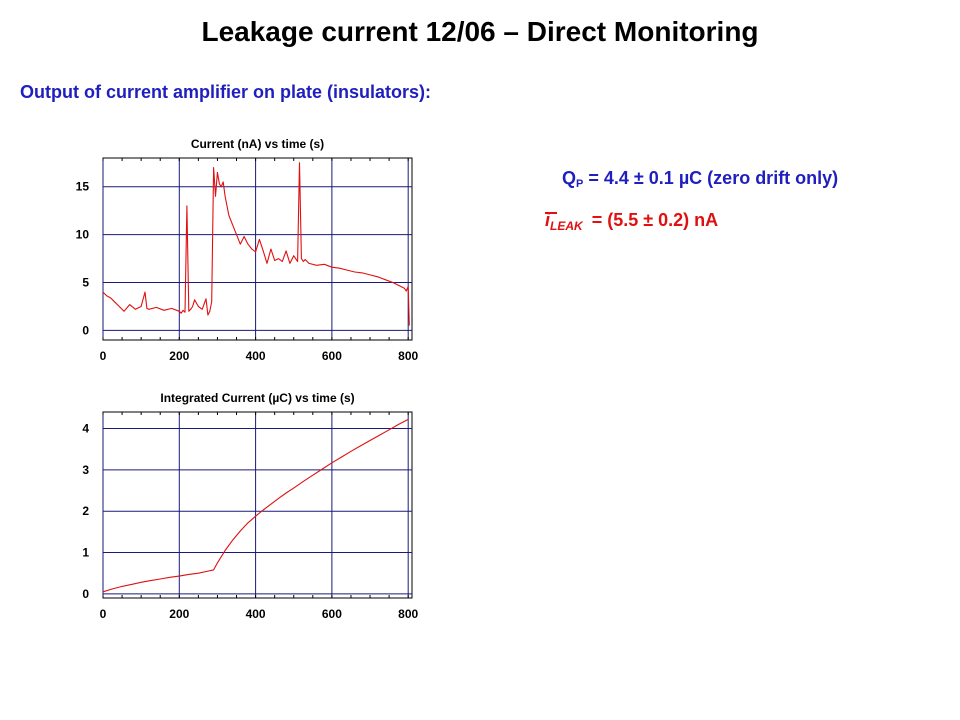 The width and height of the screenshot is (960, 720). I want to click on chart-title: Current (nA) vs time (s), so click(257, 144).